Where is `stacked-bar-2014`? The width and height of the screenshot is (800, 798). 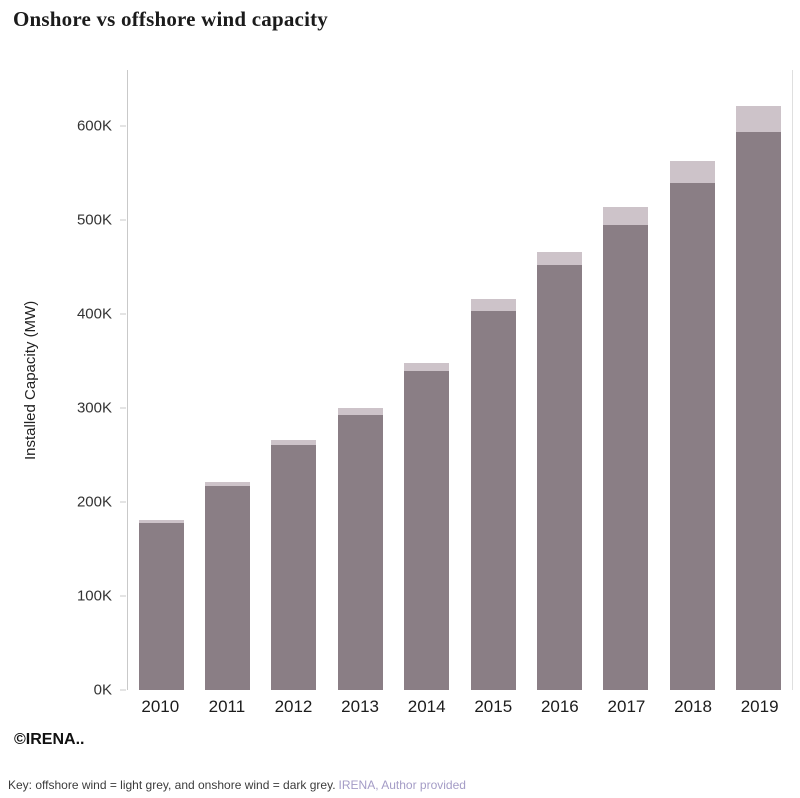 stacked-bar-2014 is located at coordinates (427, 526).